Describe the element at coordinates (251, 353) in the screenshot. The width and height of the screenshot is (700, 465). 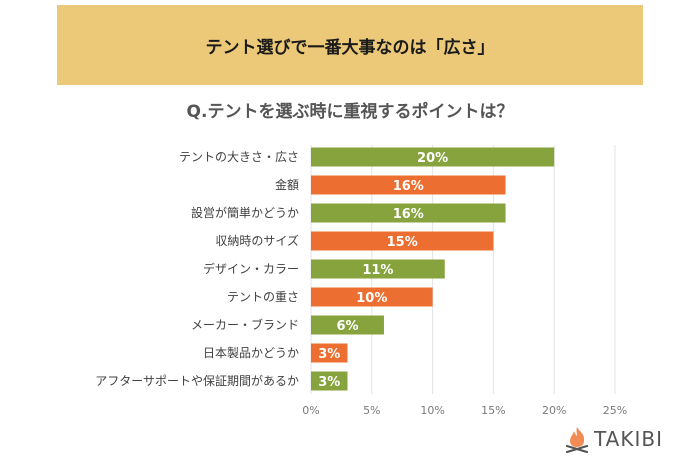
I see `category-label: 日本製品かどうか` at that location.